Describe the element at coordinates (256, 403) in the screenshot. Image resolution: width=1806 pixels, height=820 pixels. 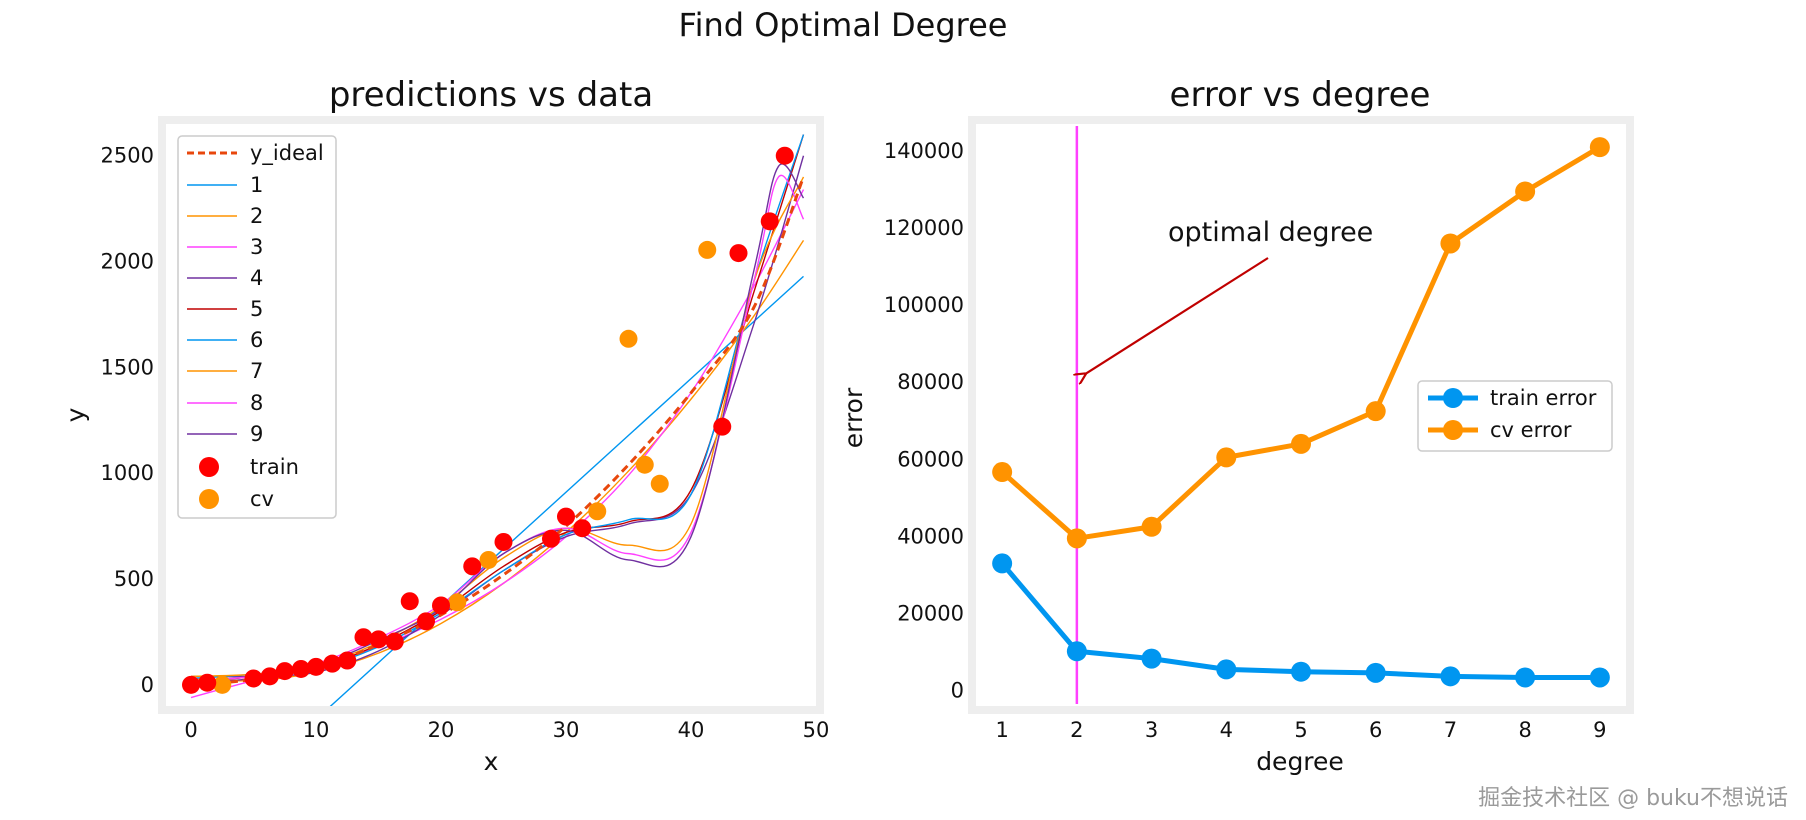
I see `legend-label-8: 8` at that location.